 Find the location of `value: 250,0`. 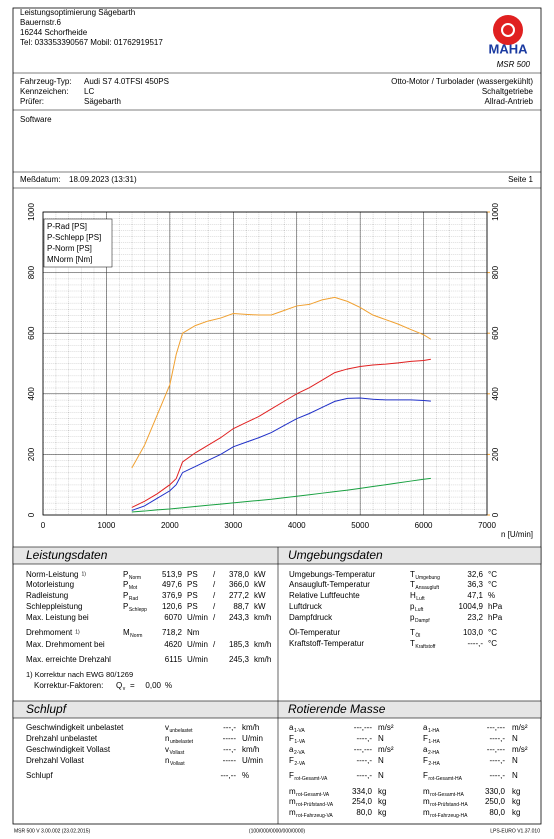

value: 250,0 is located at coordinates (495, 801).